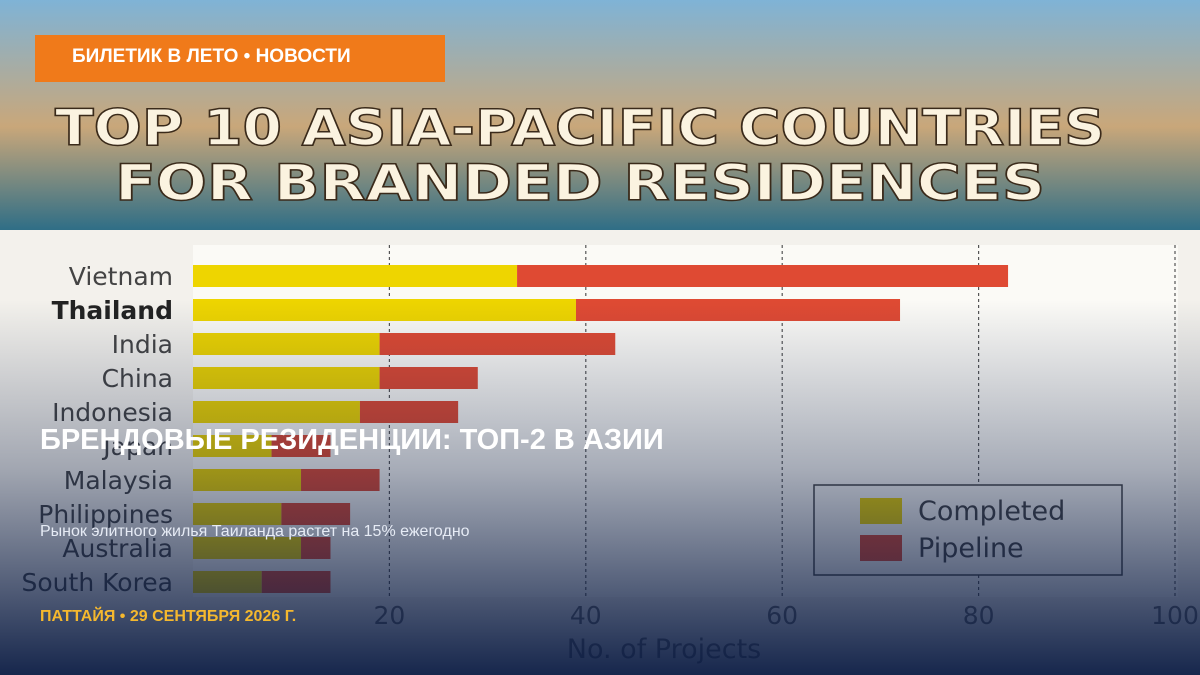 The width and height of the screenshot is (1200, 675). I want to click on footer: ПАТТАЙЯ • 29 СЕНТЯБРЯ 2026 Г., so click(168, 615).